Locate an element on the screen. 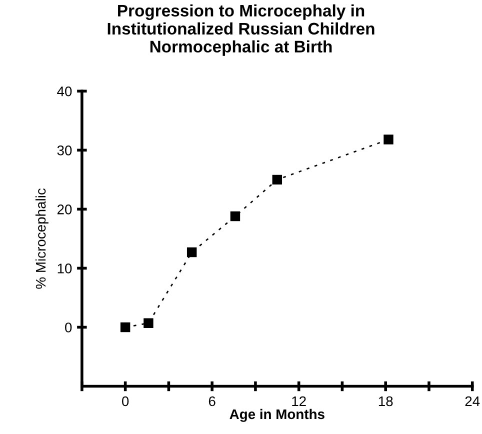  y-tick-label: 0 is located at coordinates (68, 327).